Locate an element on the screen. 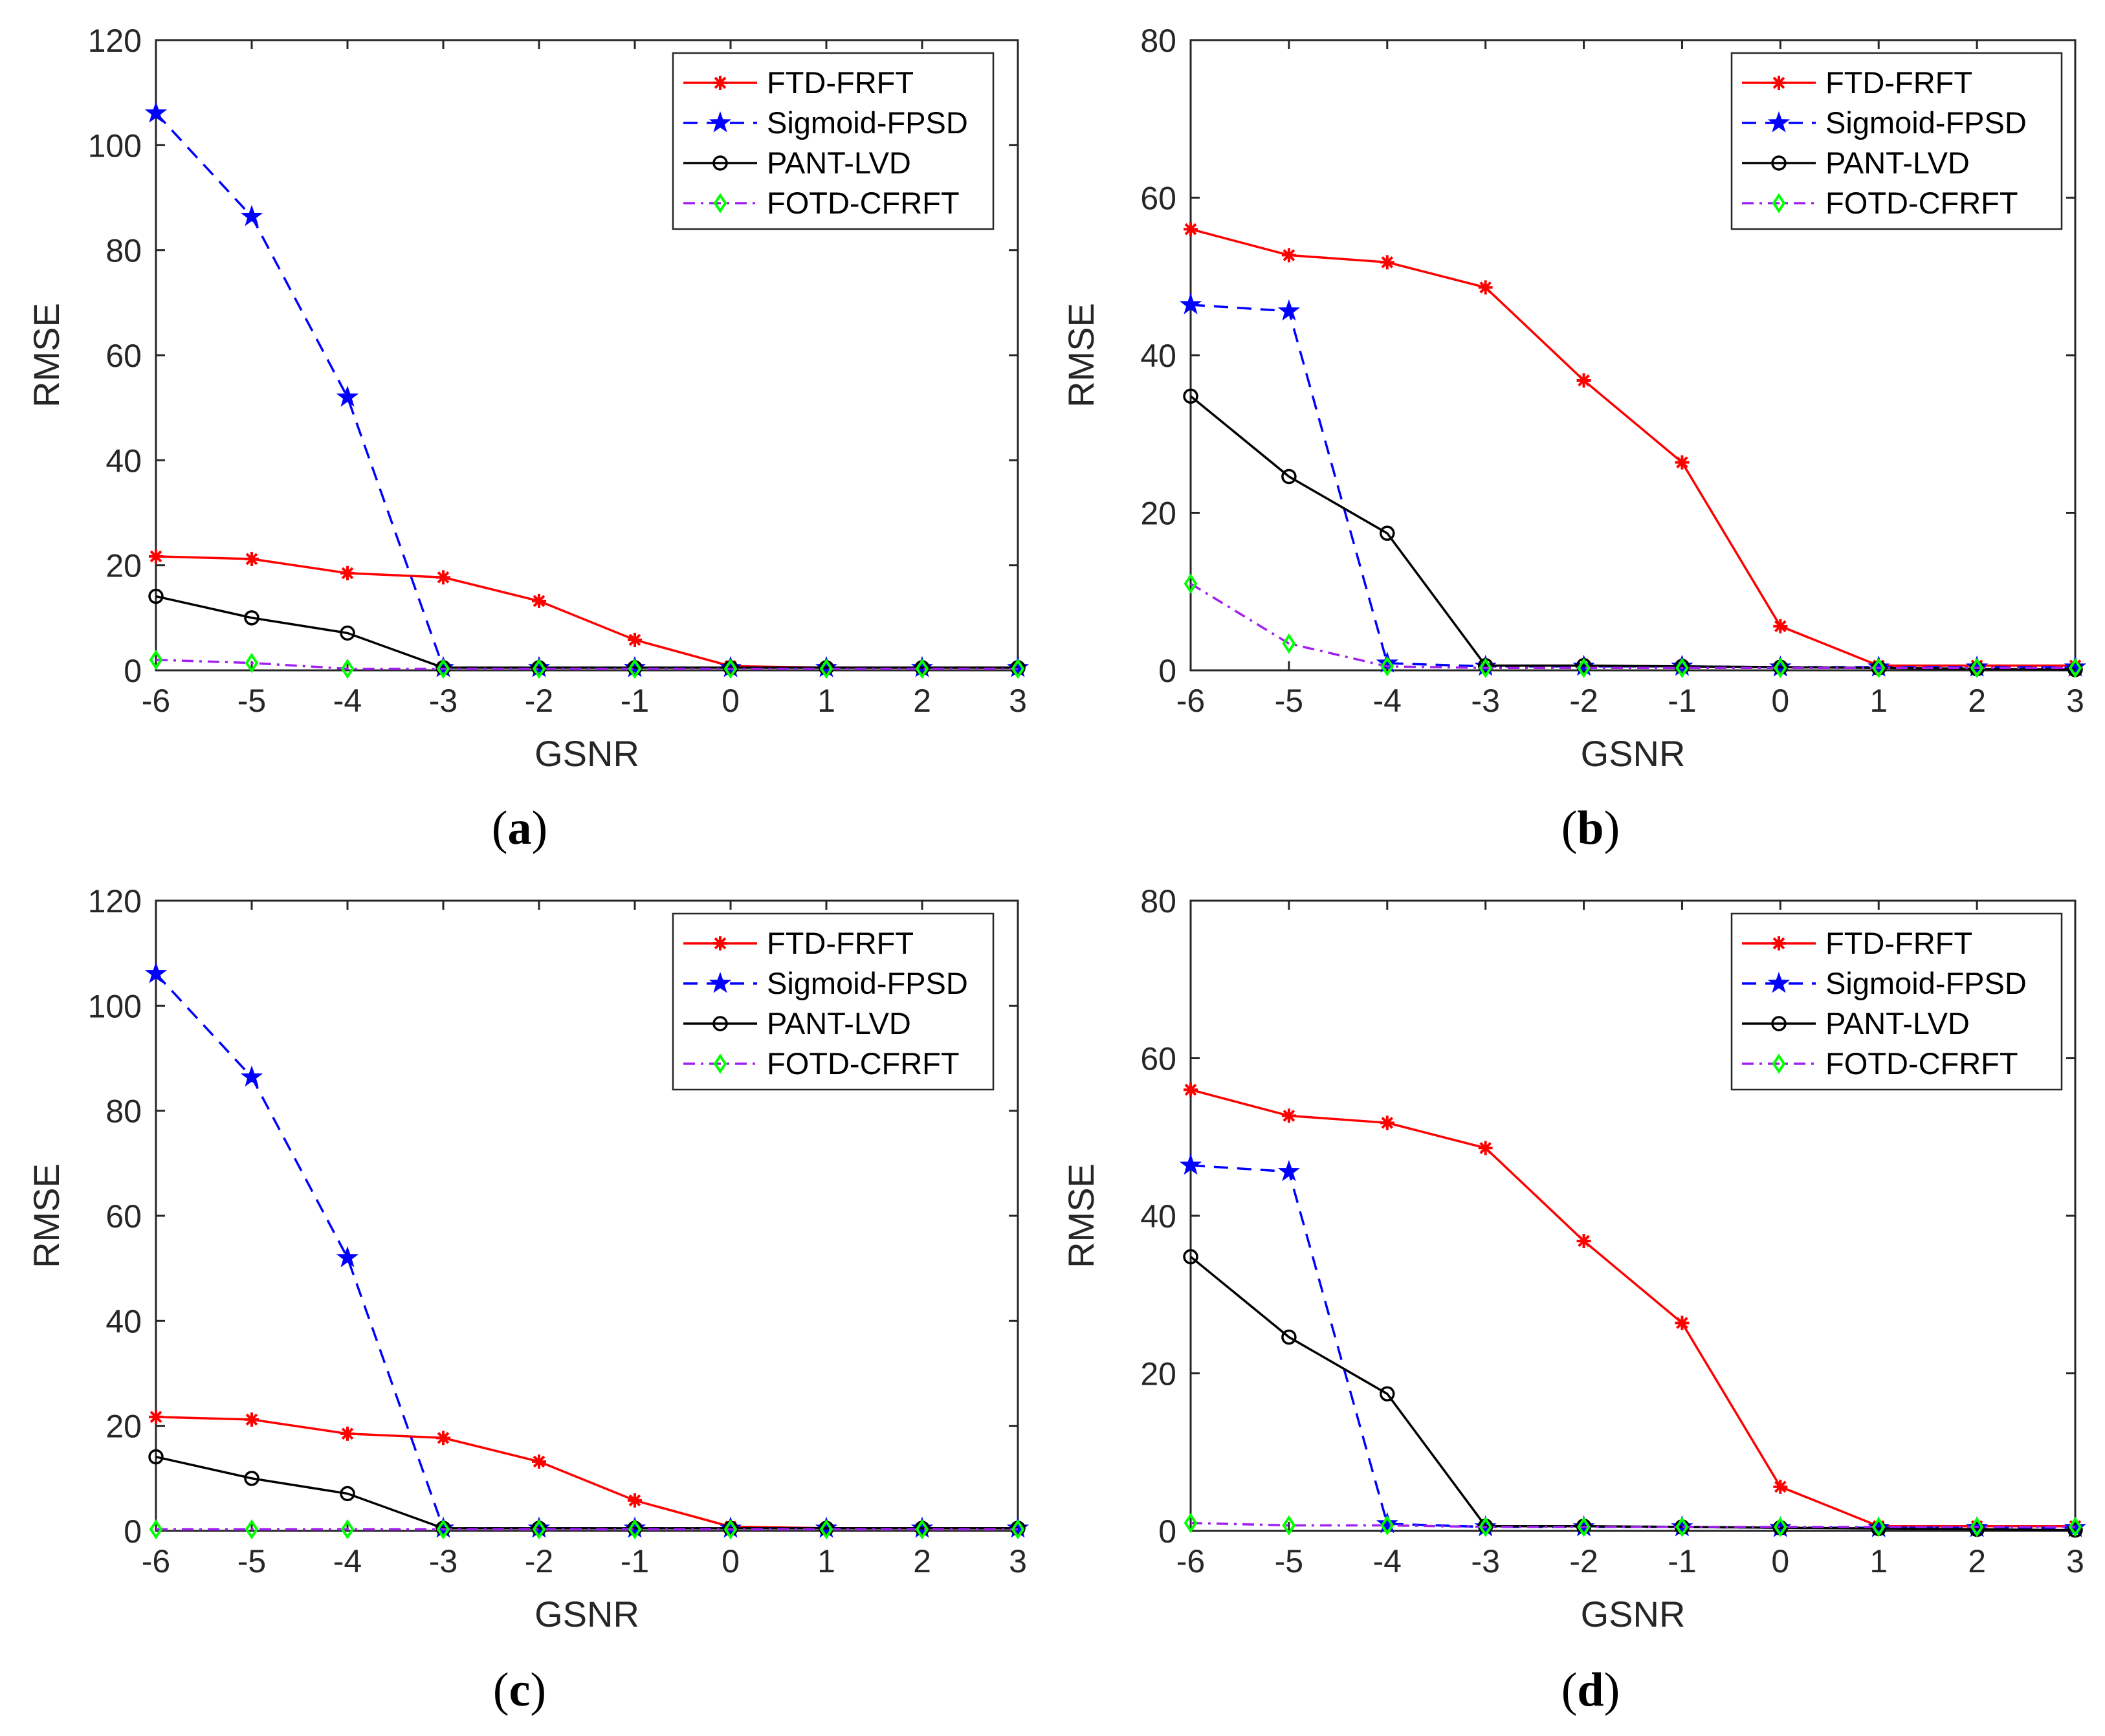  caption-c-letter: c is located at coordinates (520, 1690).